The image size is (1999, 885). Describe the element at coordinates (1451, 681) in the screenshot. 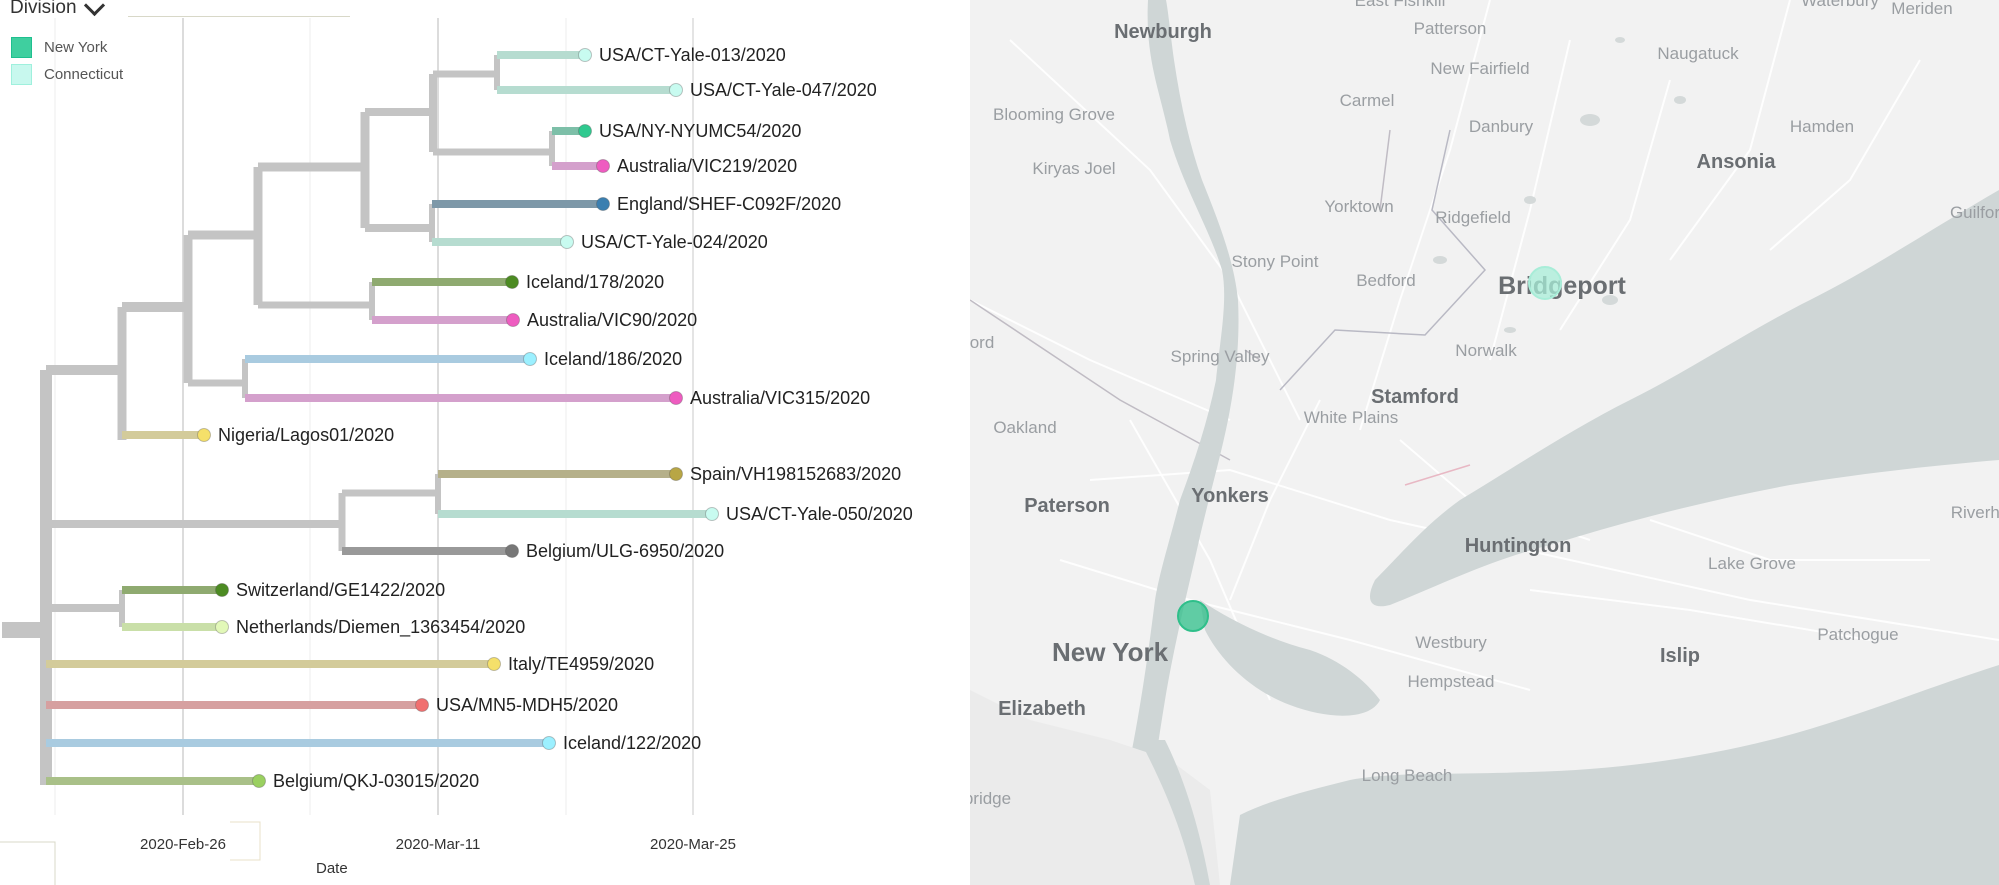

I see `map-place-label: Hempstead` at that location.